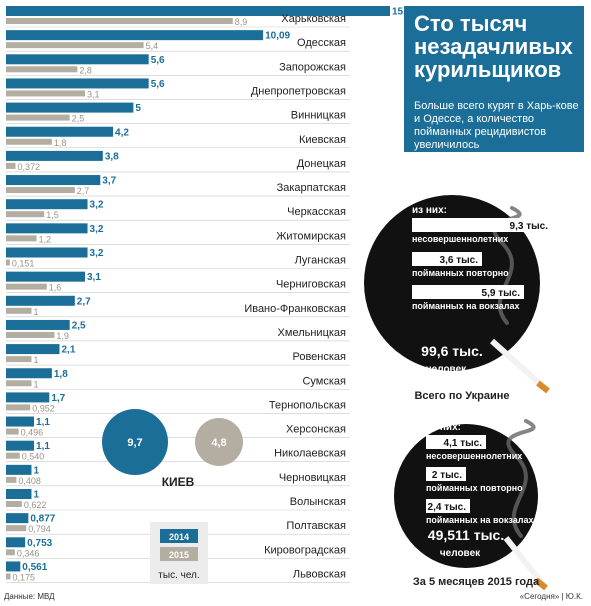 Image resolution: width=591 pixels, height=606 pixels. Describe the element at coordinates (319, 357) in the screenshot. I see `region-label: Ровенская` at that location.